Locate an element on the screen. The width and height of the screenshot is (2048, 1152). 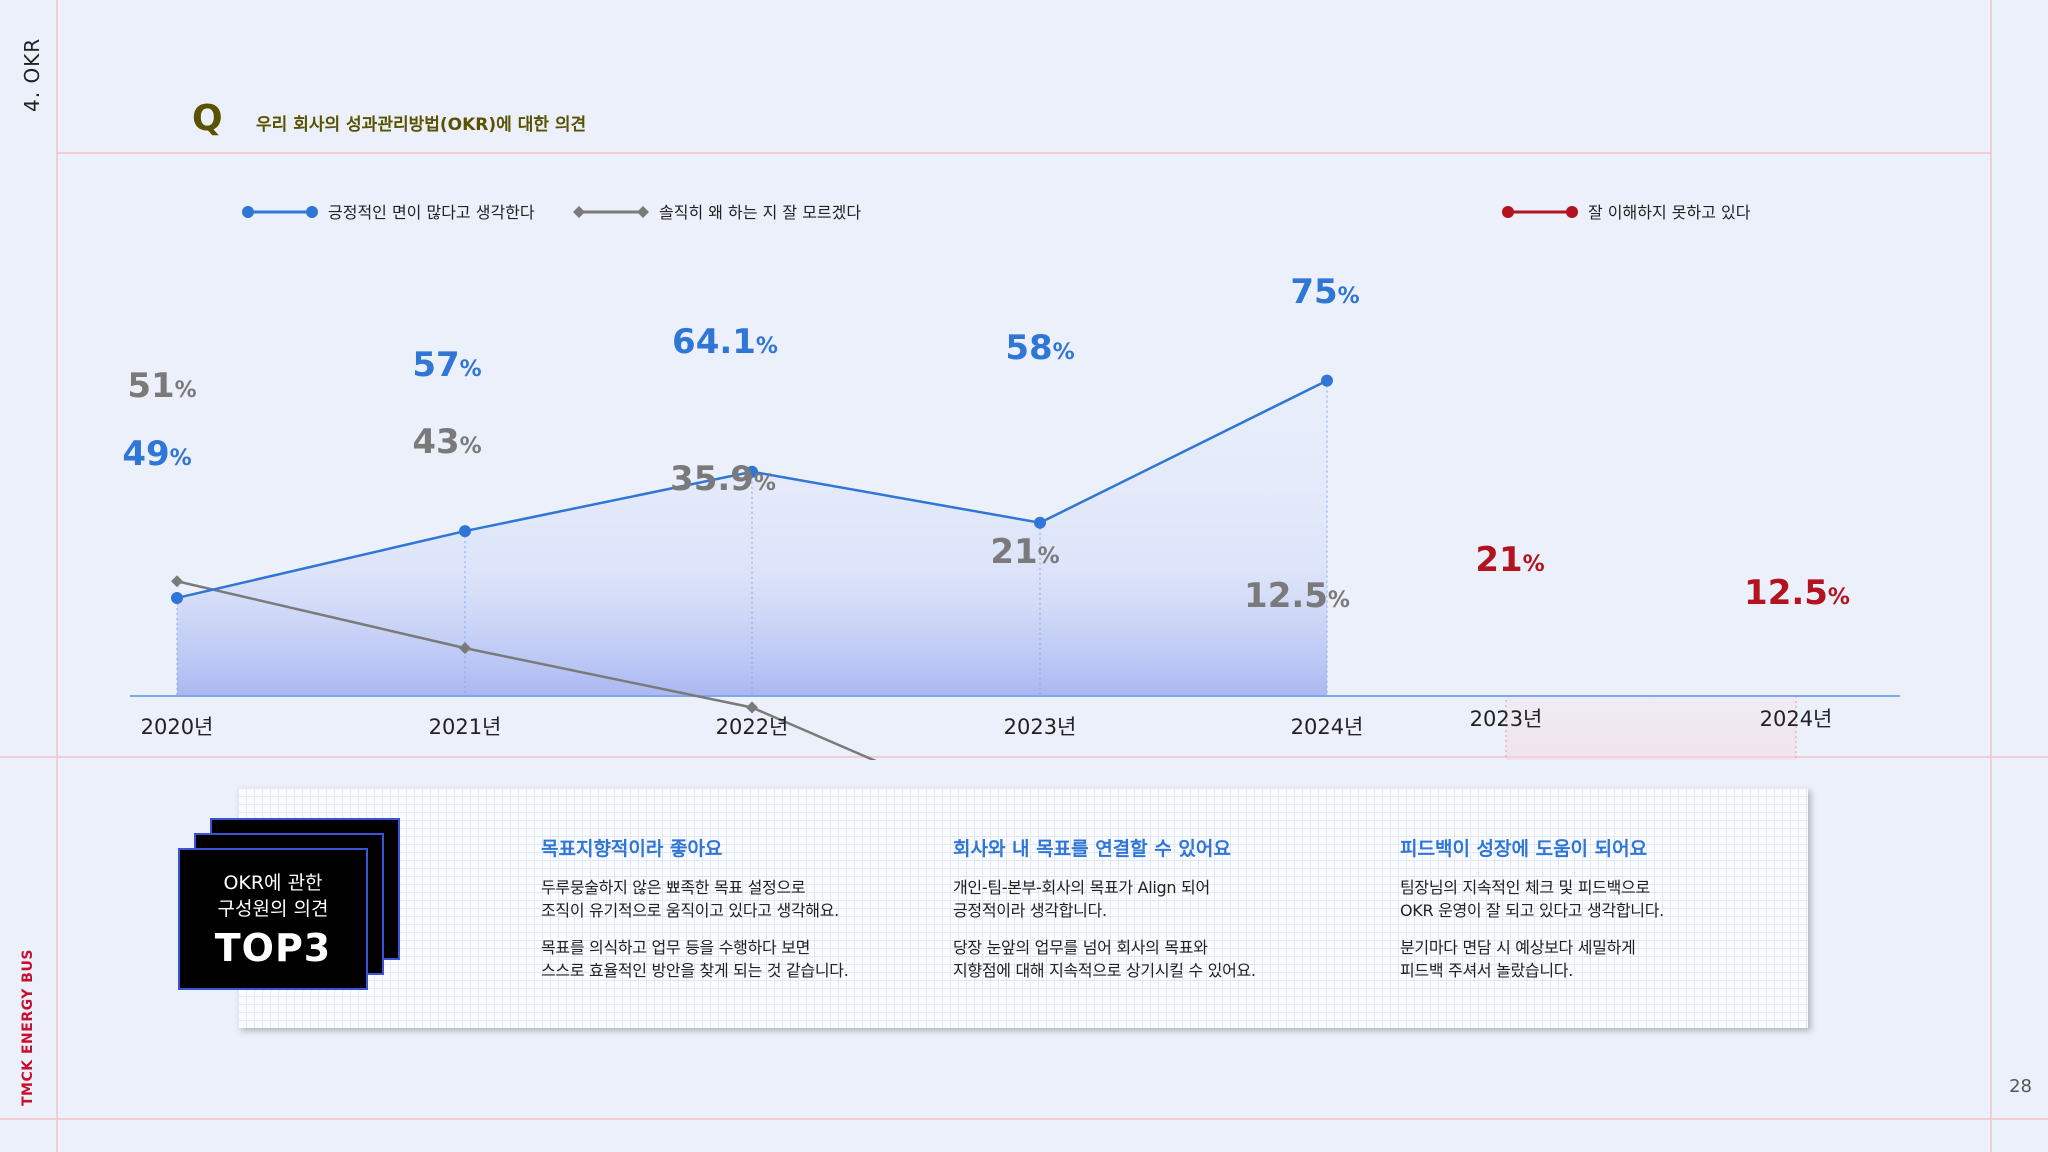
series-2-value-label: 12.5% is located at coordinates (1297, 596).